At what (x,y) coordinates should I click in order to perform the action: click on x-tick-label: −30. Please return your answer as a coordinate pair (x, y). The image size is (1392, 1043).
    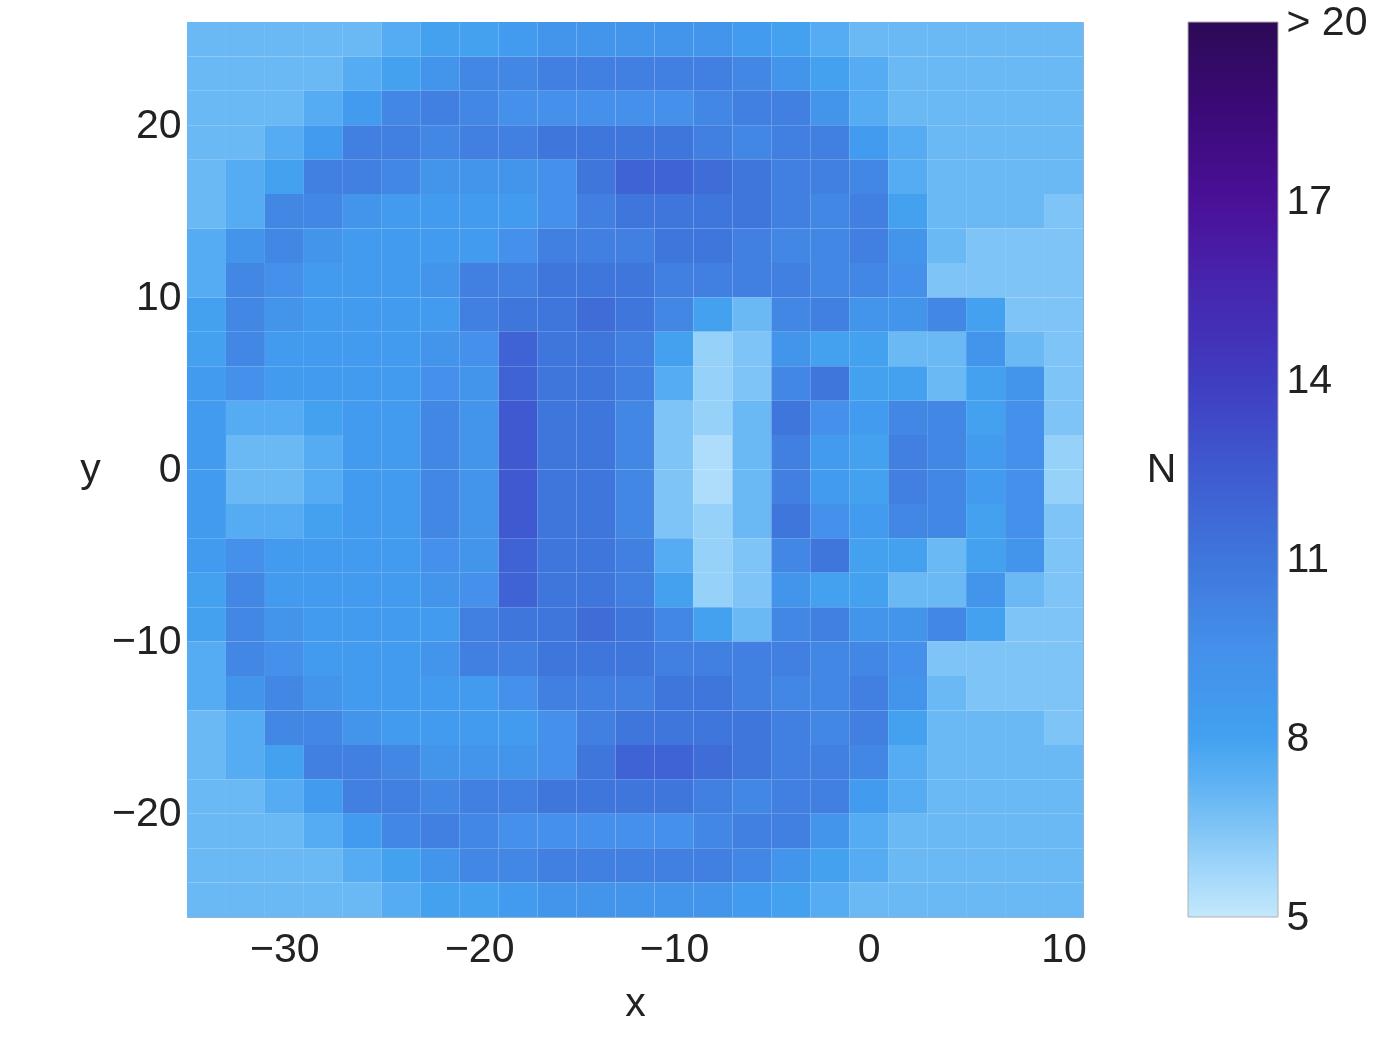
    Looking at the image, I should click on (285, 947).